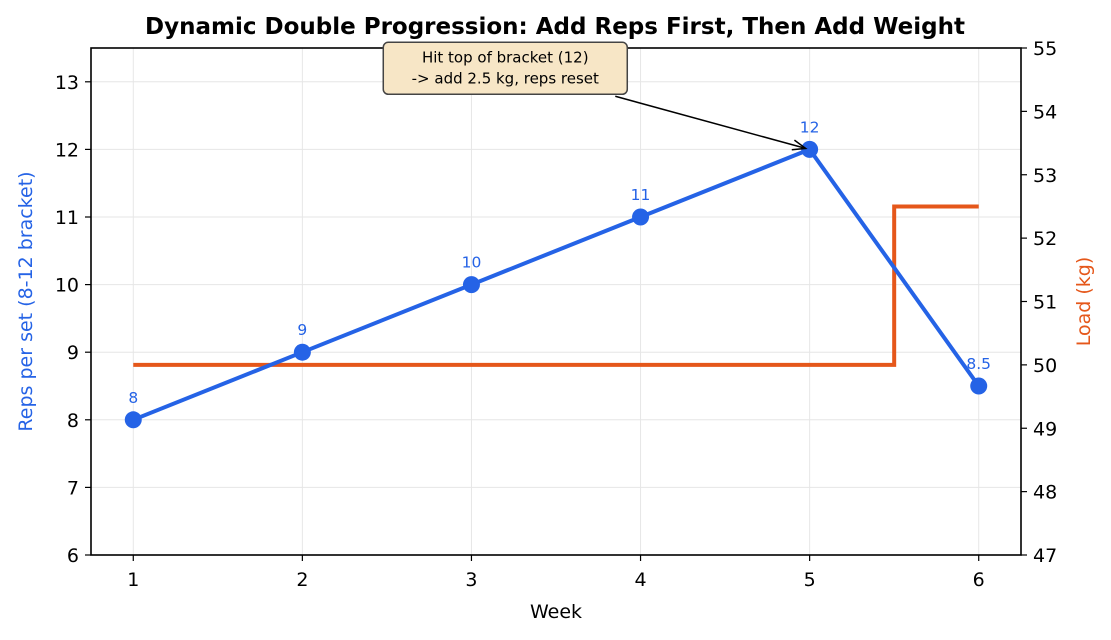 The height and width of the screenshot is (640, 1111). Describe the element at coordinates (1045, 112) in the screenshot. I see `y2-tick-label-7: 54` at that location.